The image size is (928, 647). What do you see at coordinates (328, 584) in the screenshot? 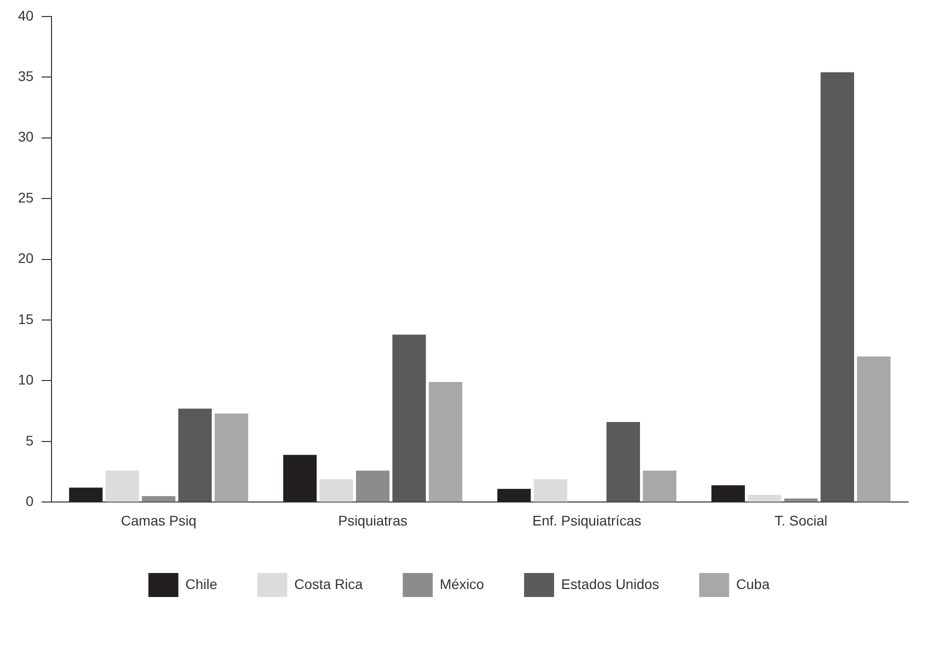
I see `legend-label: Costa Rica` at bounding box center [328, 584].